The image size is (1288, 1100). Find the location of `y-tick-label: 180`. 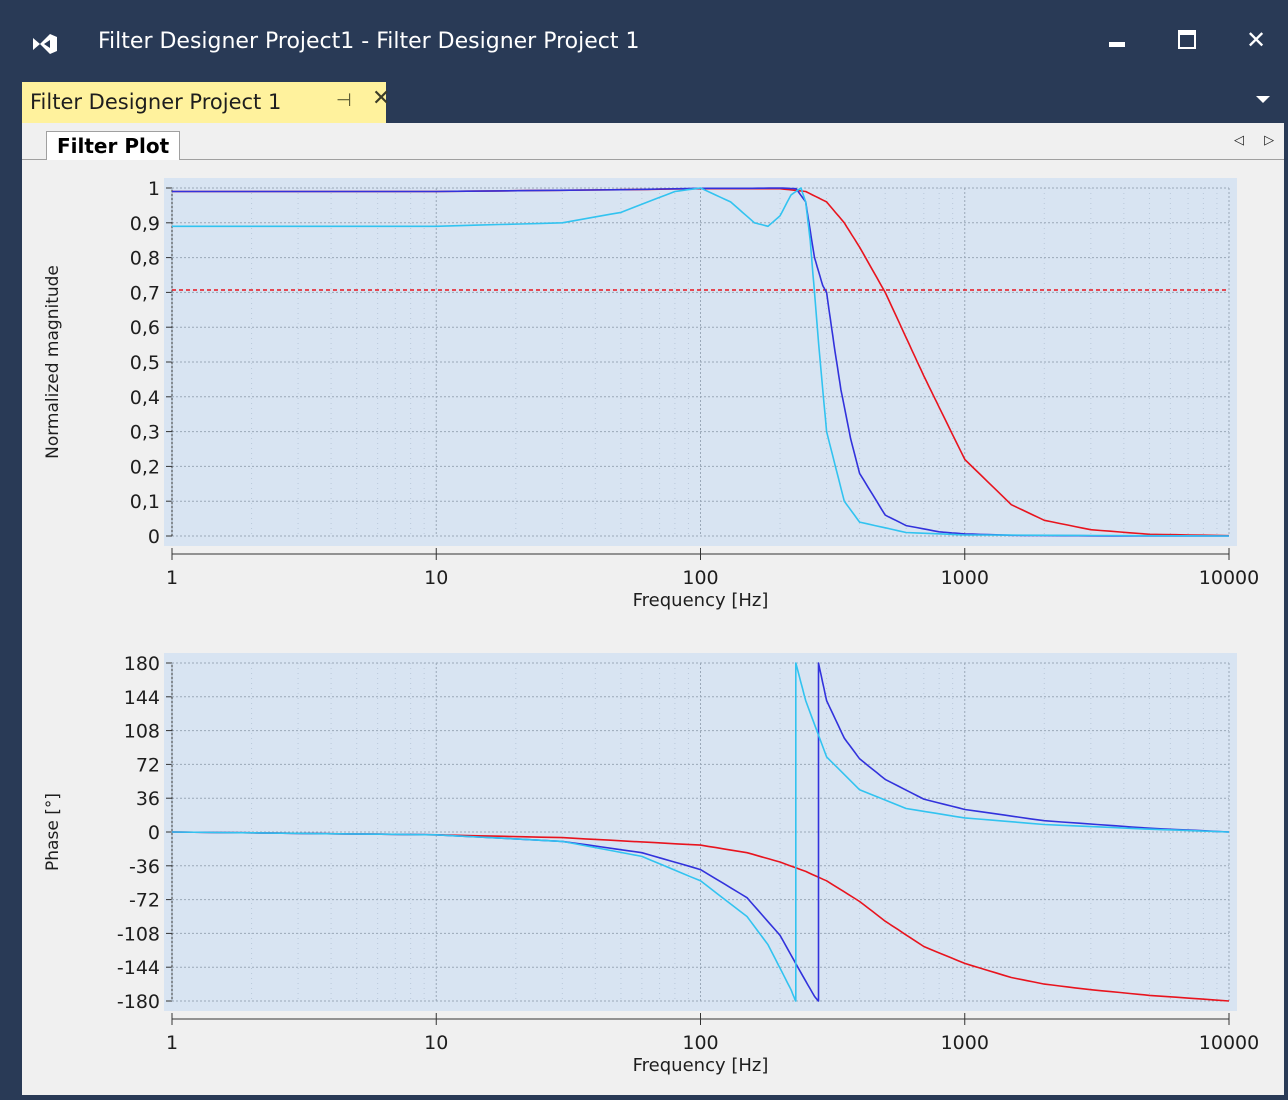

y-tick-label: 180 is located at coordinates (142, 664).